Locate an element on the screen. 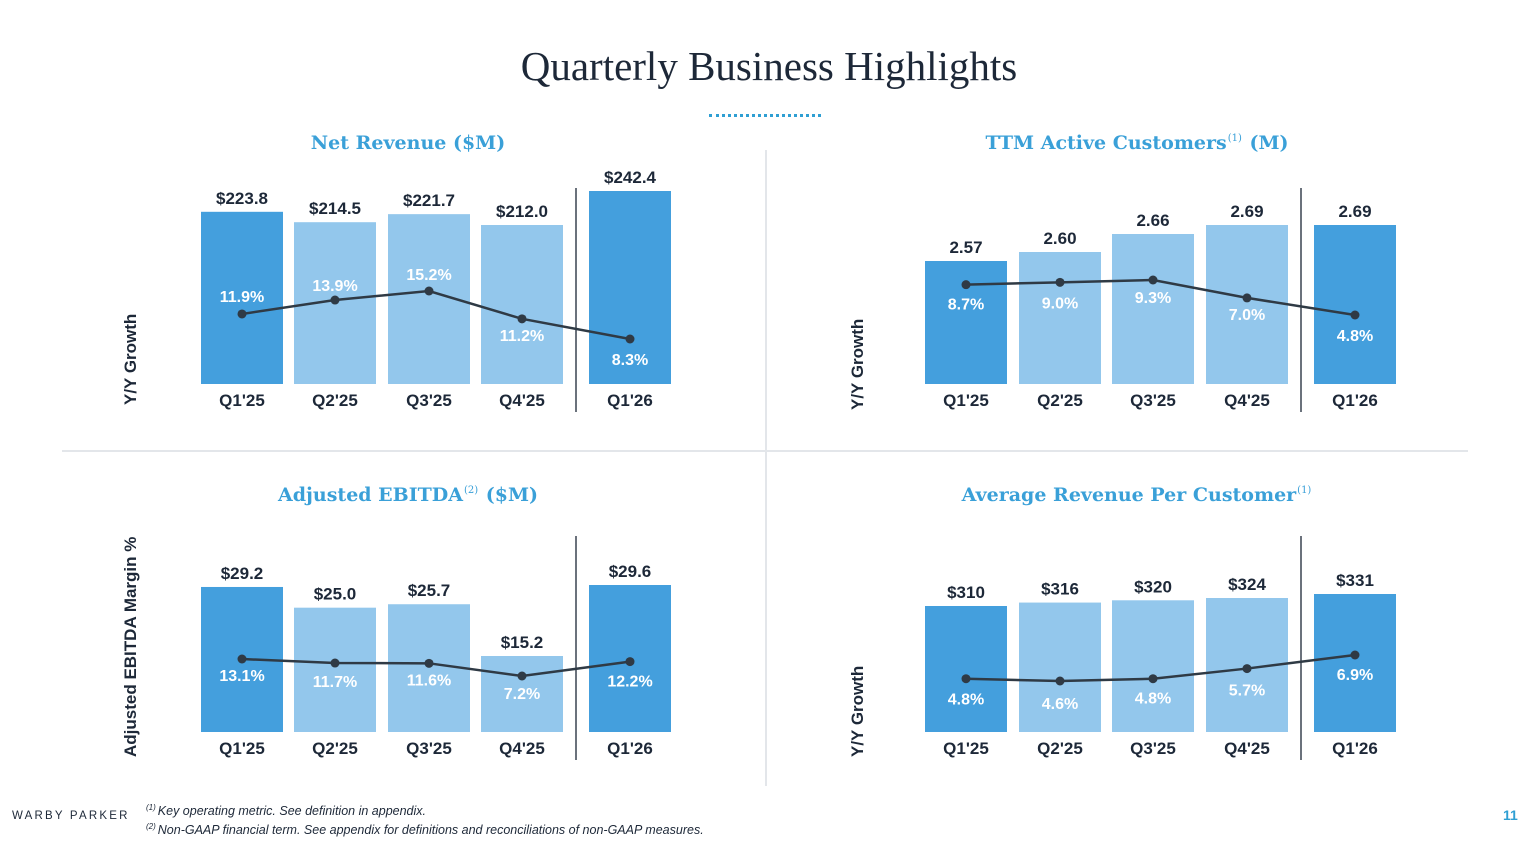  footnote-1-mark: (1) is located at coordinates (151, 807).